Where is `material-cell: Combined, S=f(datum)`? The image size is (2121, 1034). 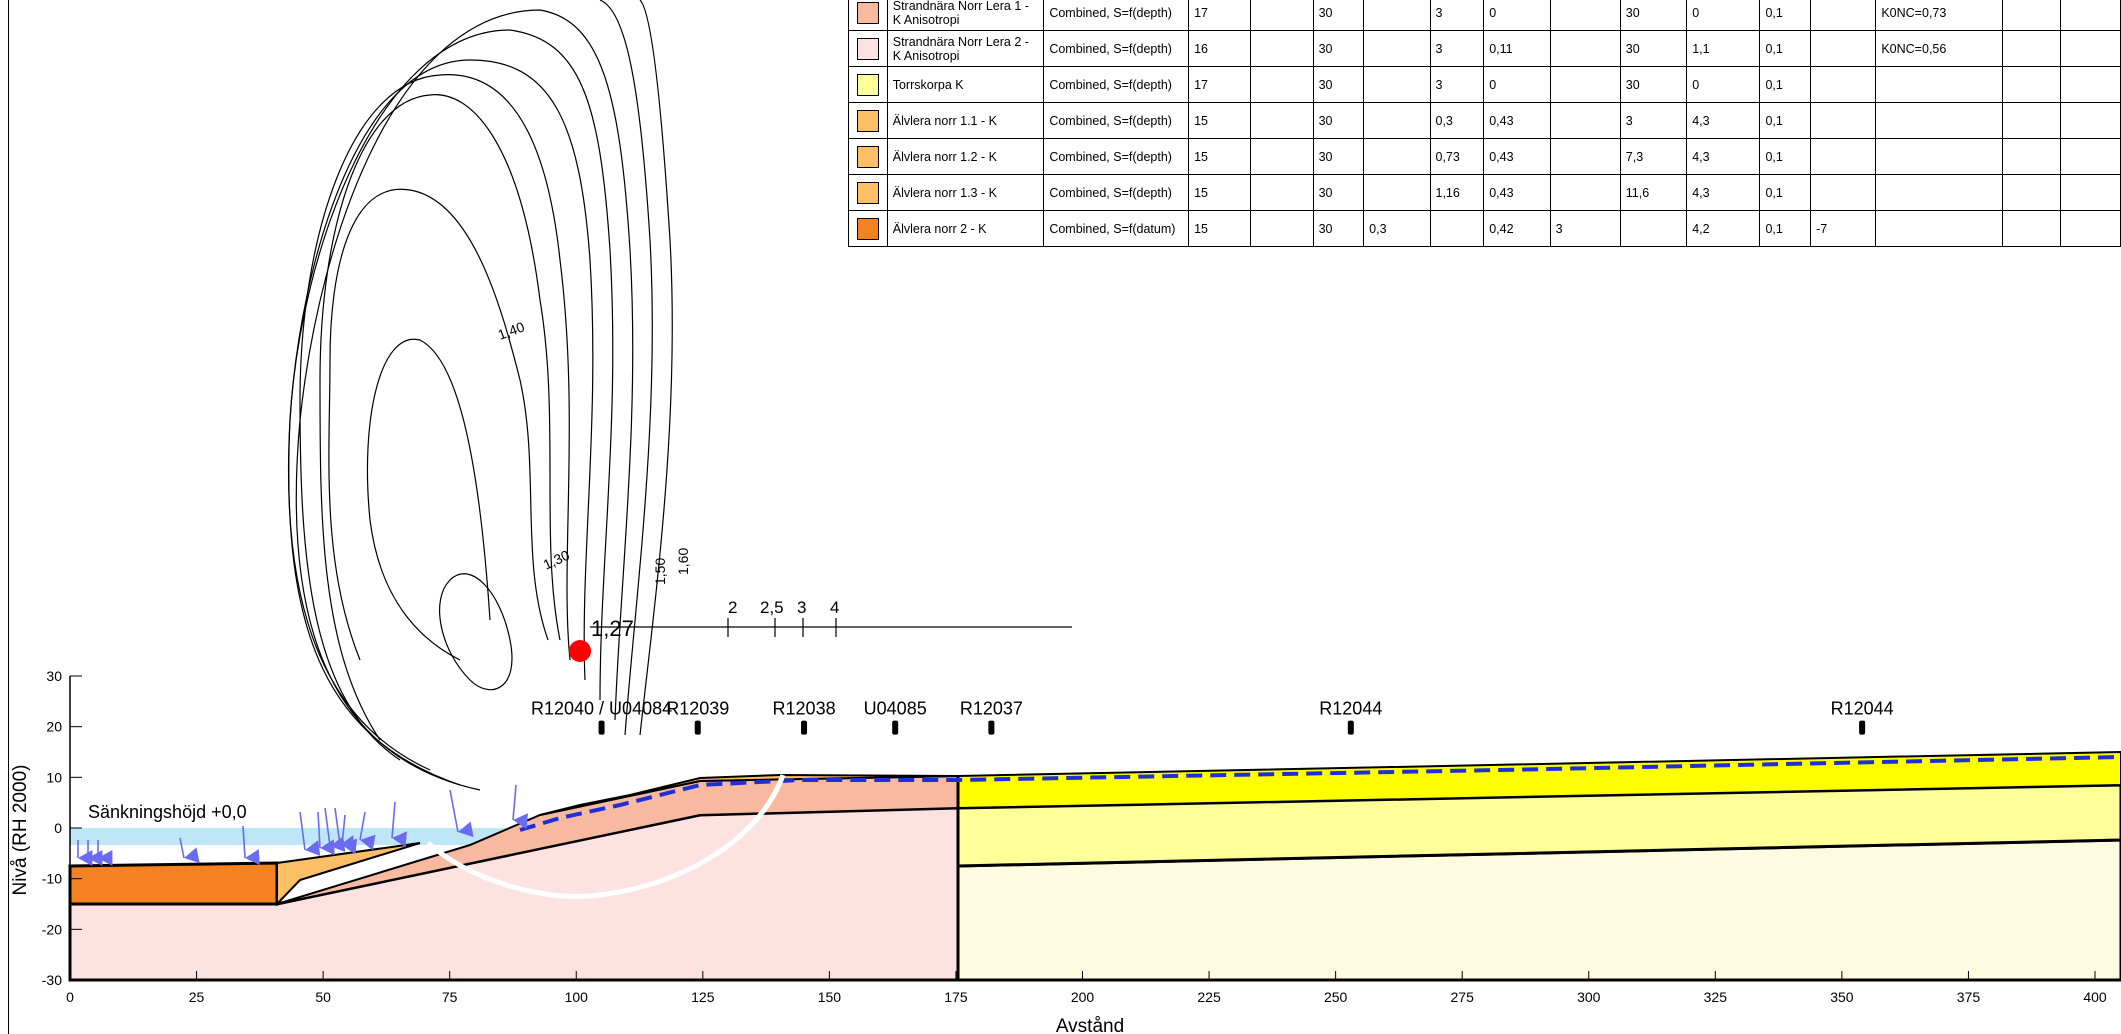 material-cell: Combined, S=f(datum) is located at coordinates (1116, 228).